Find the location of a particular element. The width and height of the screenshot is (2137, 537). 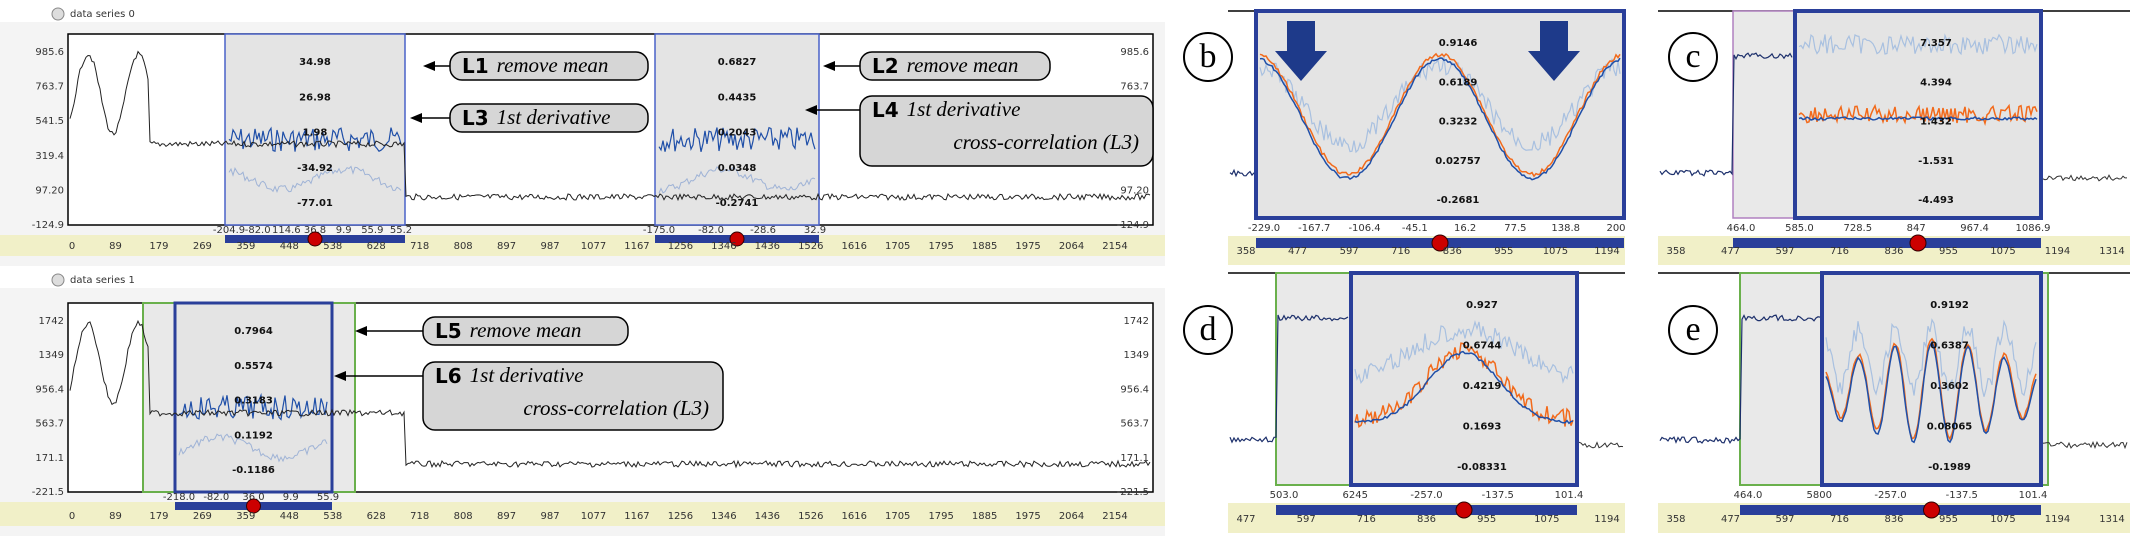

x-tick-label: 1616 is located at coordinates (854, 516).